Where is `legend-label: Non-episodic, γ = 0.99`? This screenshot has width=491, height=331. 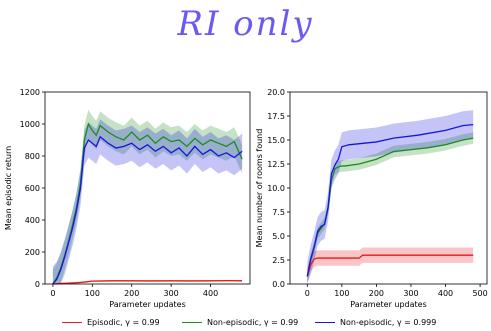
legend-label: Non-episodic, γ = 0.99 is located at coordinates (253, 322).